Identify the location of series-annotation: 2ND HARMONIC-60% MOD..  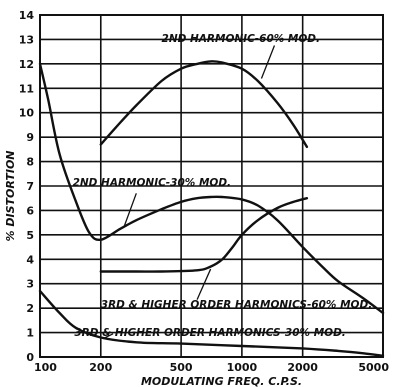
(241, 39).